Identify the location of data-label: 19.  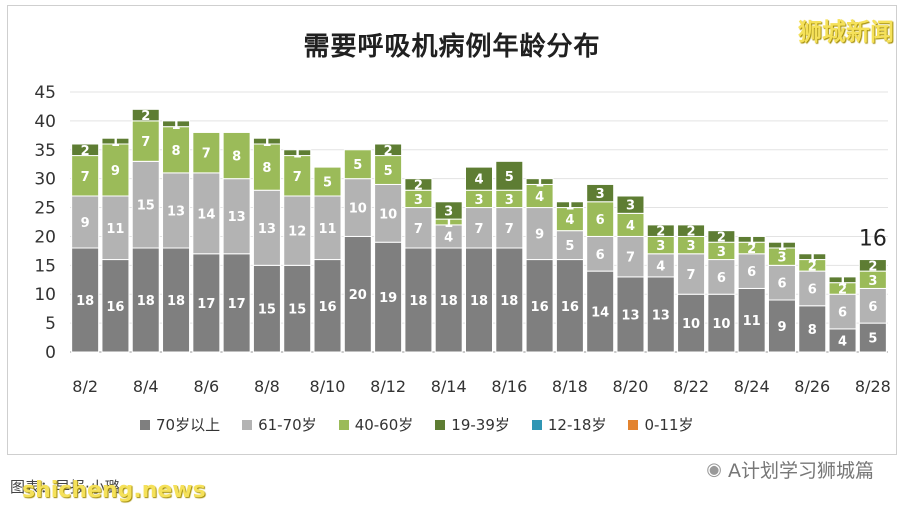
(388, 298).